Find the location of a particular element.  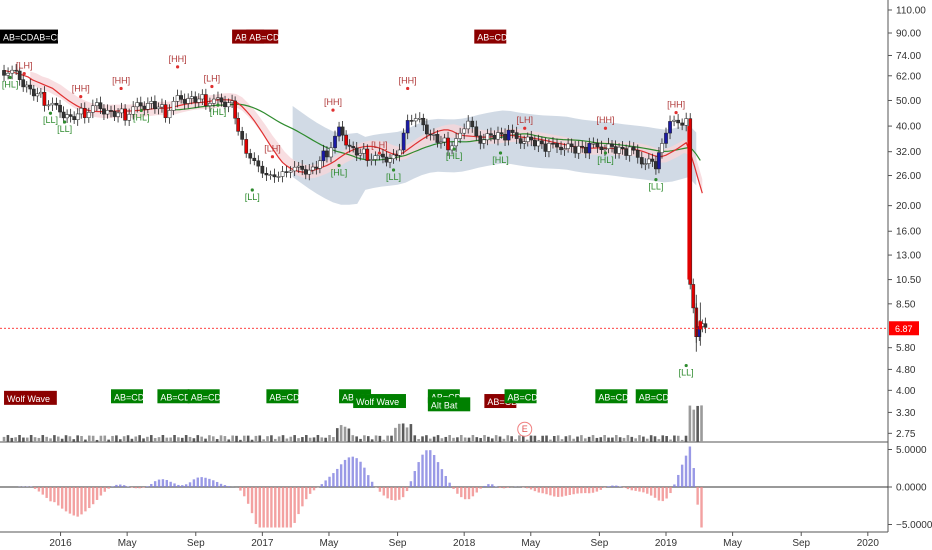

time-tick-label: May is located at coordinates (127, 543).